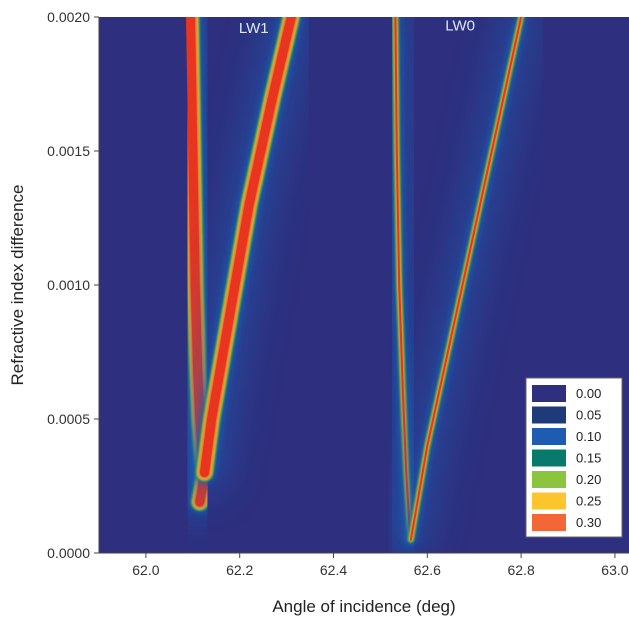  I want to click on y-tick-label: 0.0005, so click(68, 419).